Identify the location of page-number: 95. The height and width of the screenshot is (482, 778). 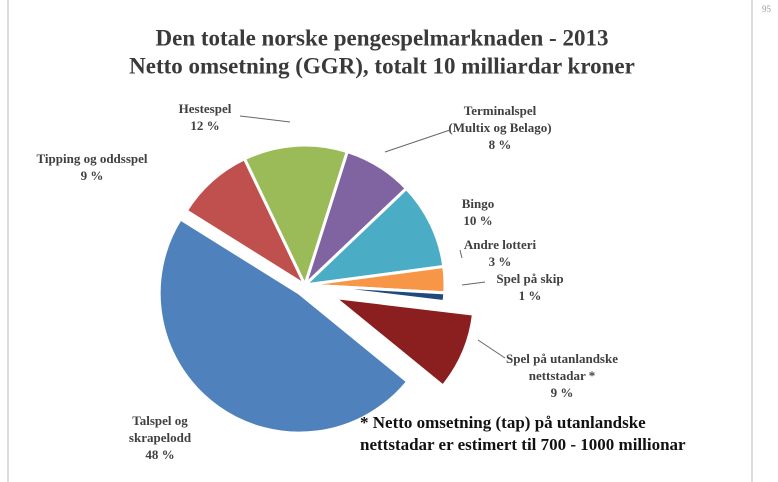
(767, 9).